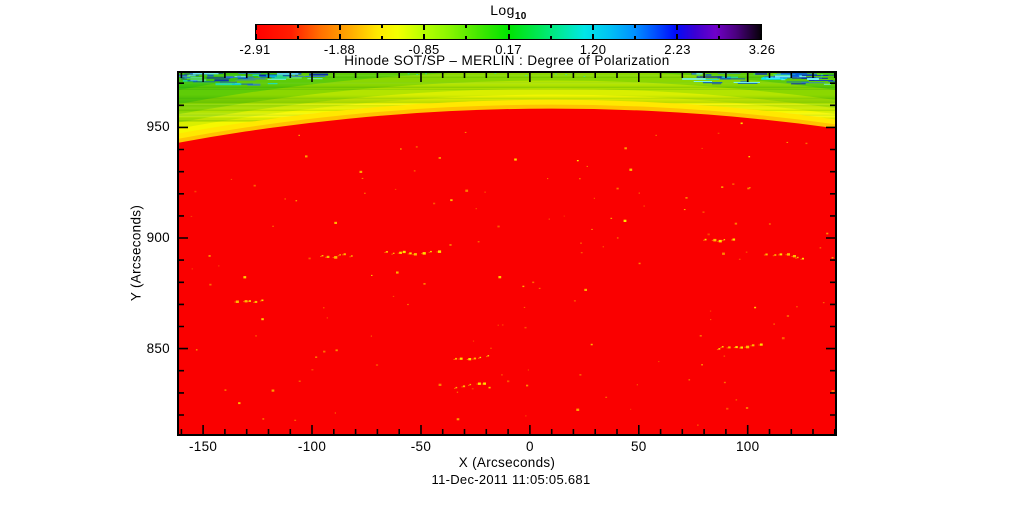 The image size is (1015, 512). What do you see at coordinates (136, 253) in the screenshot?
I see `y-axis-title: Y (Arcseconds)` at bounding box center [136, 253].